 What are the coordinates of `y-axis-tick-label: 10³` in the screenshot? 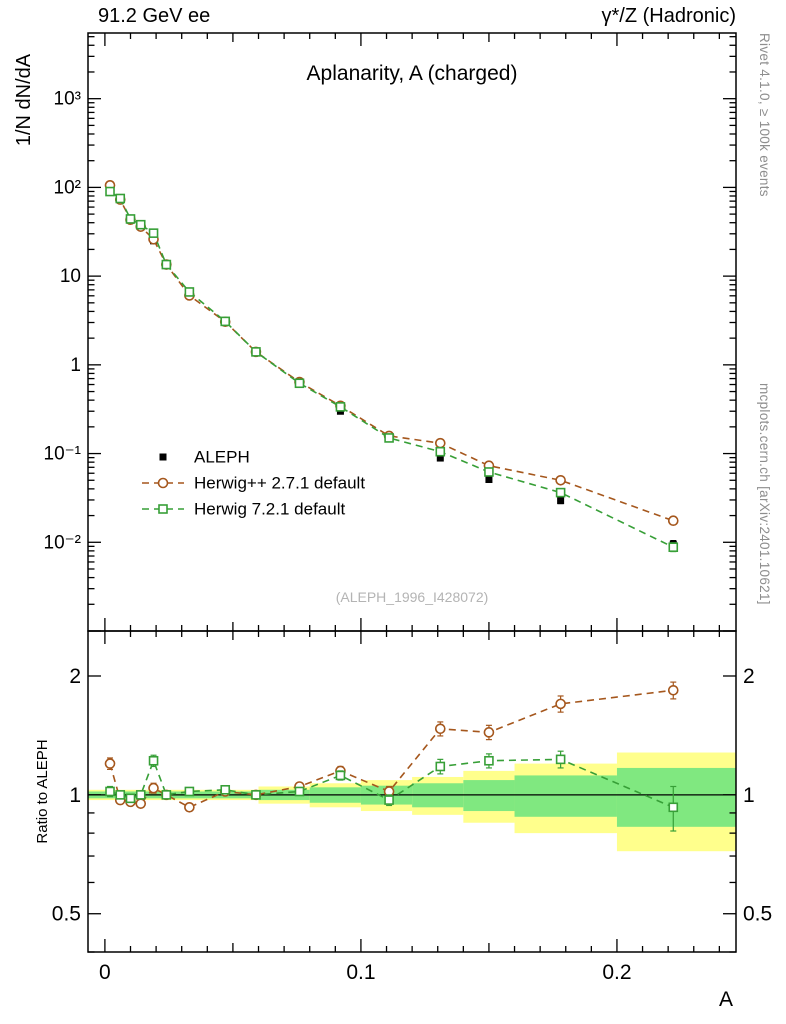 It's located at (67, 99).